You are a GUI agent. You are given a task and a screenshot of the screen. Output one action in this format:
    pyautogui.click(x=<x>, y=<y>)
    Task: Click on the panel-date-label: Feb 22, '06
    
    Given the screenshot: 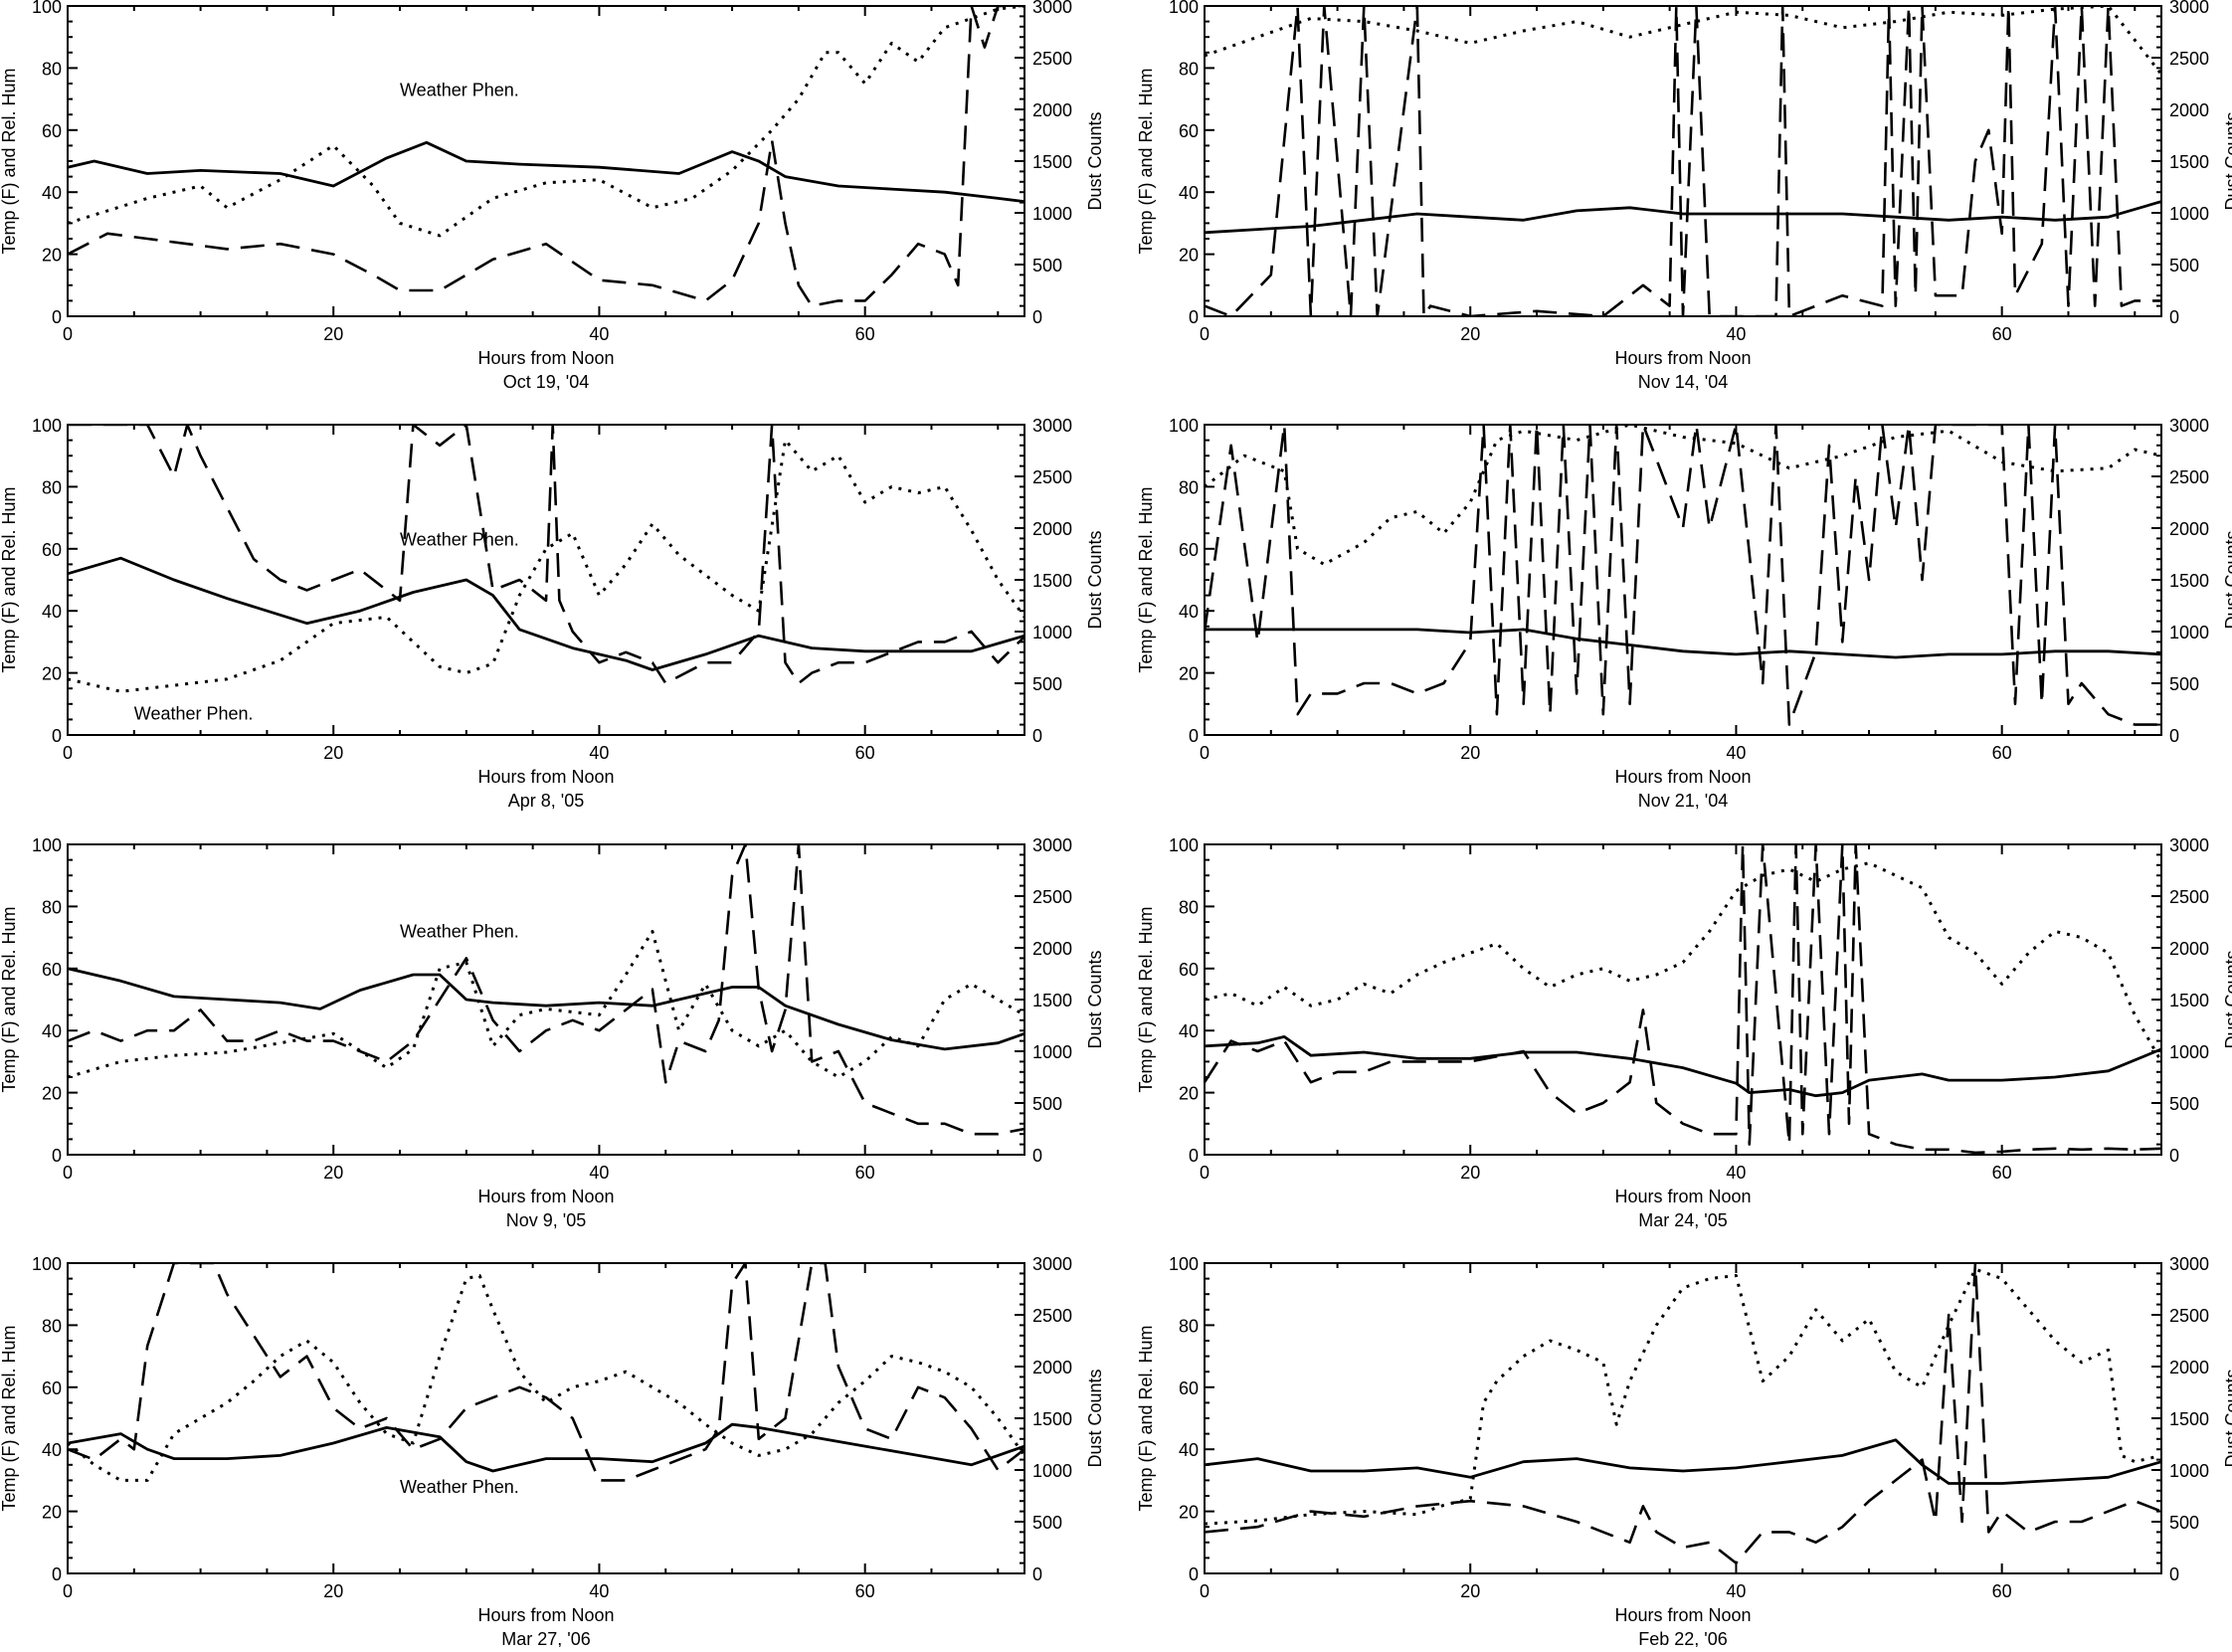 What is the action you would take?
    pyautogui.click(x=1683, y=1638)
    